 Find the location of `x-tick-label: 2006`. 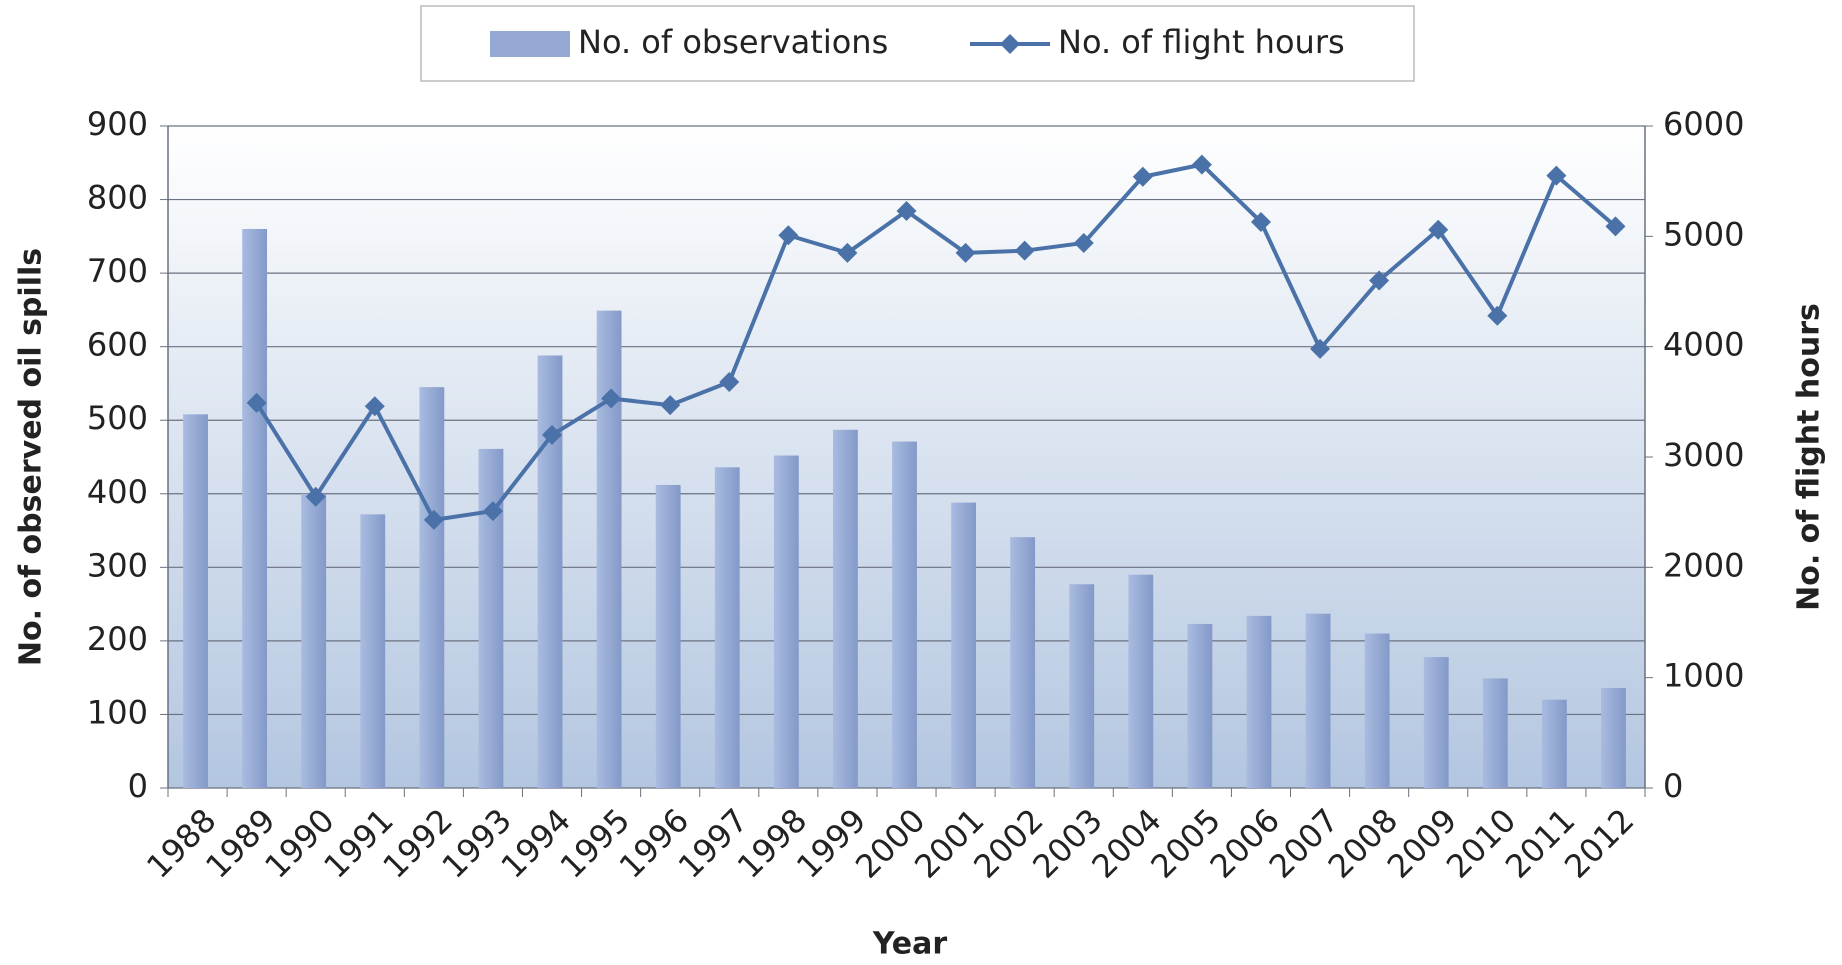

x-tick-label: 2006 is located at coordinates (1245, 843).